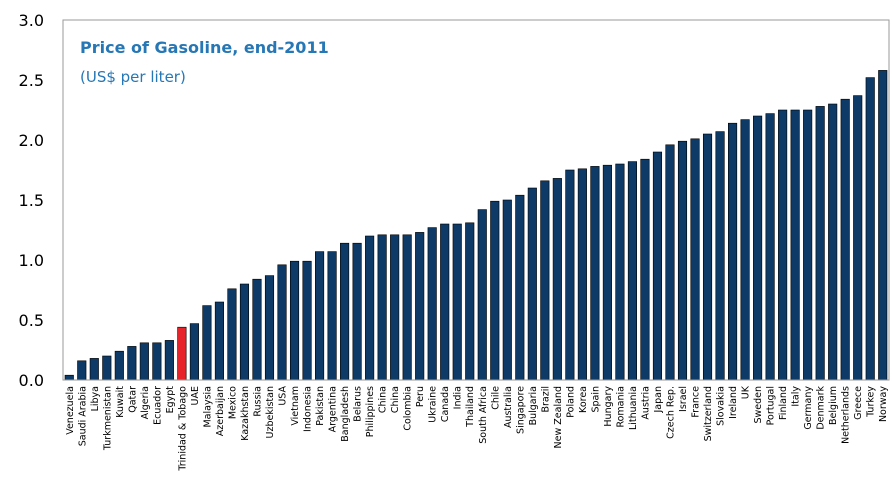  Describe the element at coordinates (583, 399) in the screenshot. I see `category-label: Korea` at that location.